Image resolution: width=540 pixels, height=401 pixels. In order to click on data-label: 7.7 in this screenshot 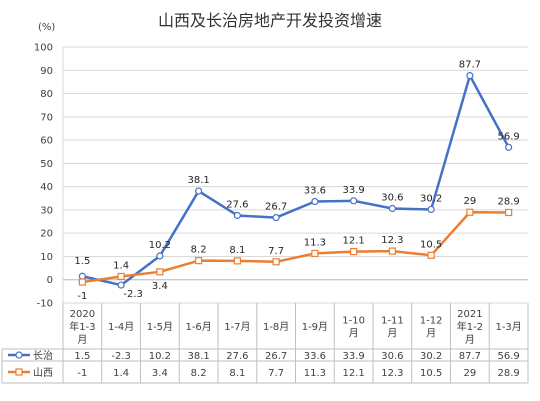, I will do `click(276, 251)`.